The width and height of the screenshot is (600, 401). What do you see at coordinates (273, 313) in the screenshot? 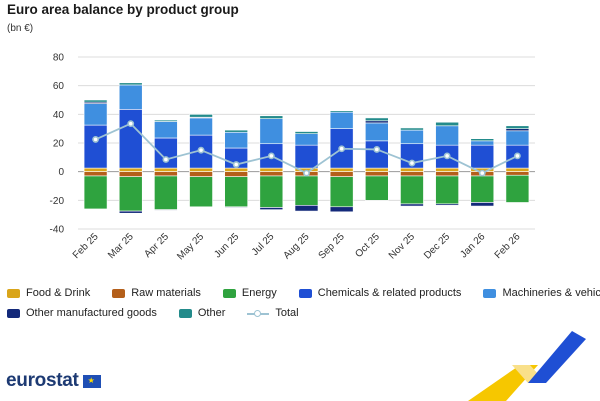
I see `legend-item-total: Total` at bounding box center [273, 313].